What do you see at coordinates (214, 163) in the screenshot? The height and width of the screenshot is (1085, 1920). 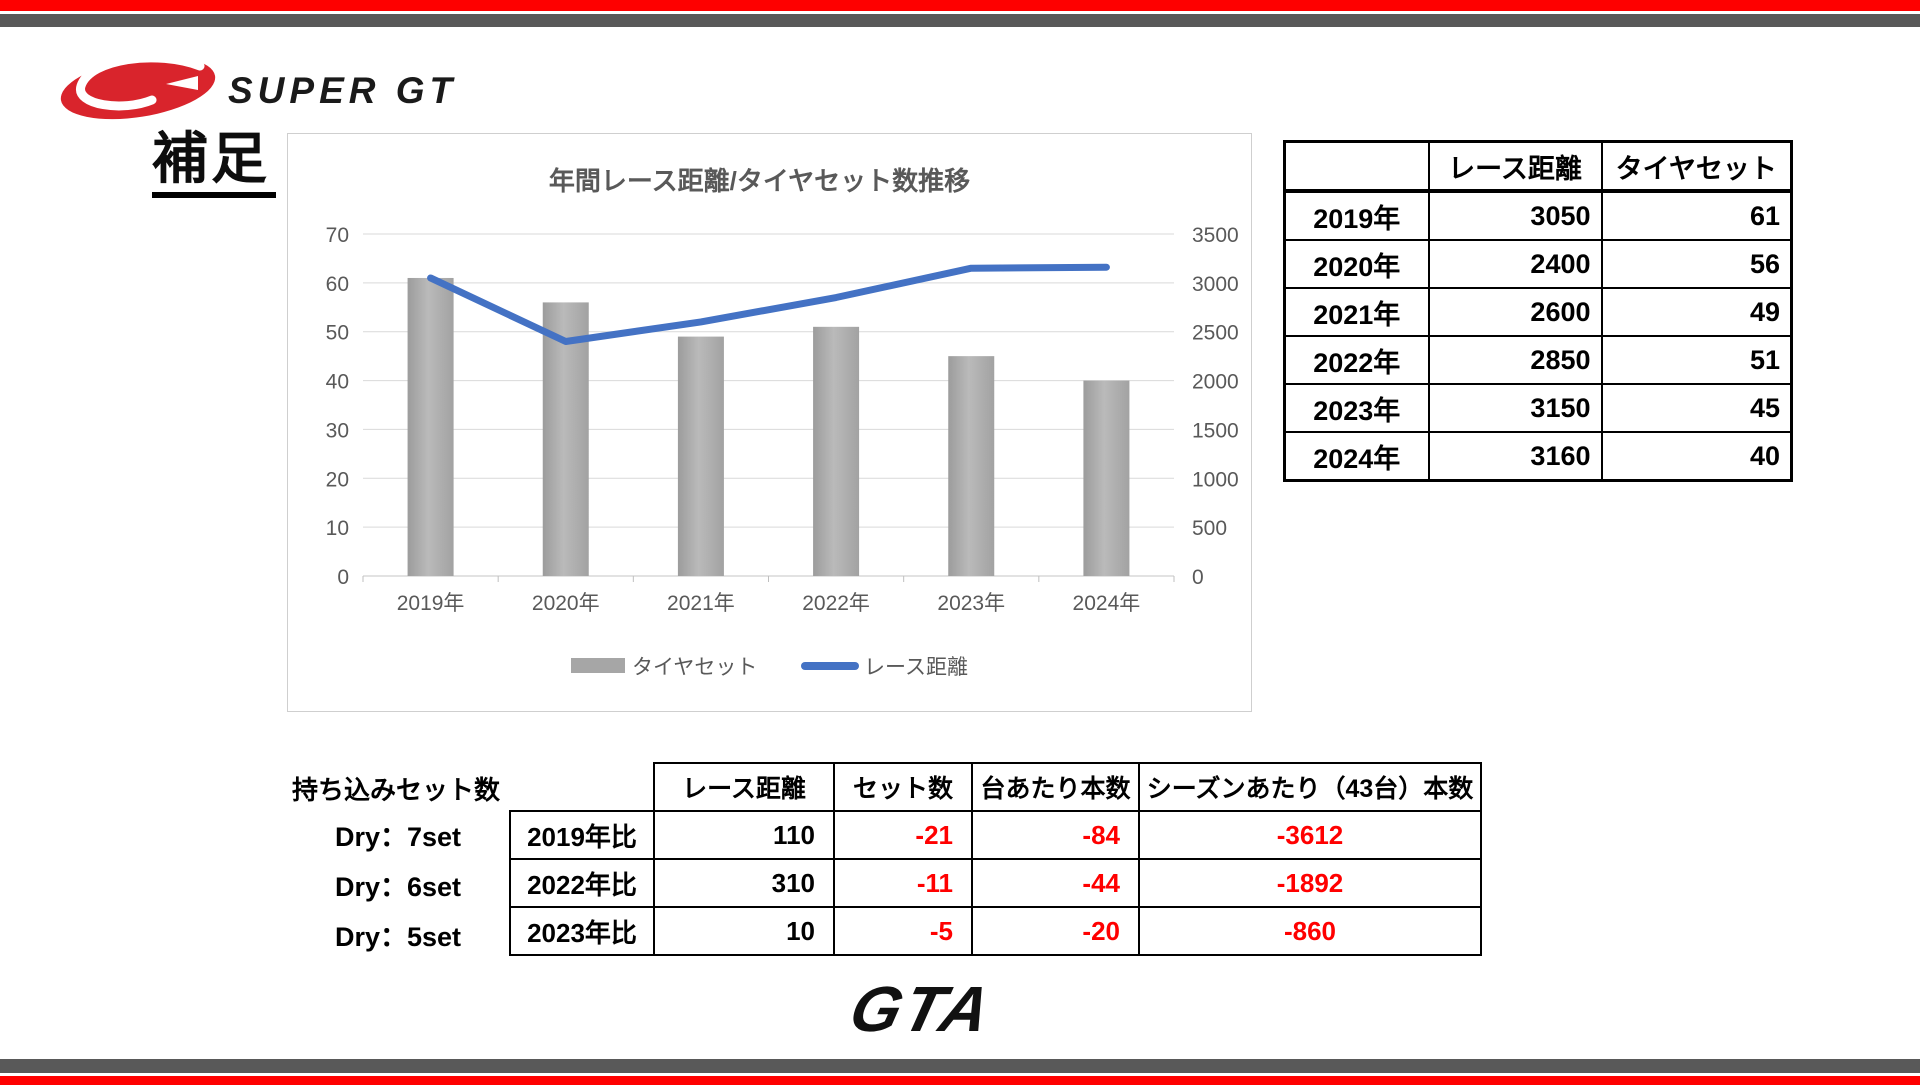 I see `page-title: 補足` at bounding box center [214, 163].